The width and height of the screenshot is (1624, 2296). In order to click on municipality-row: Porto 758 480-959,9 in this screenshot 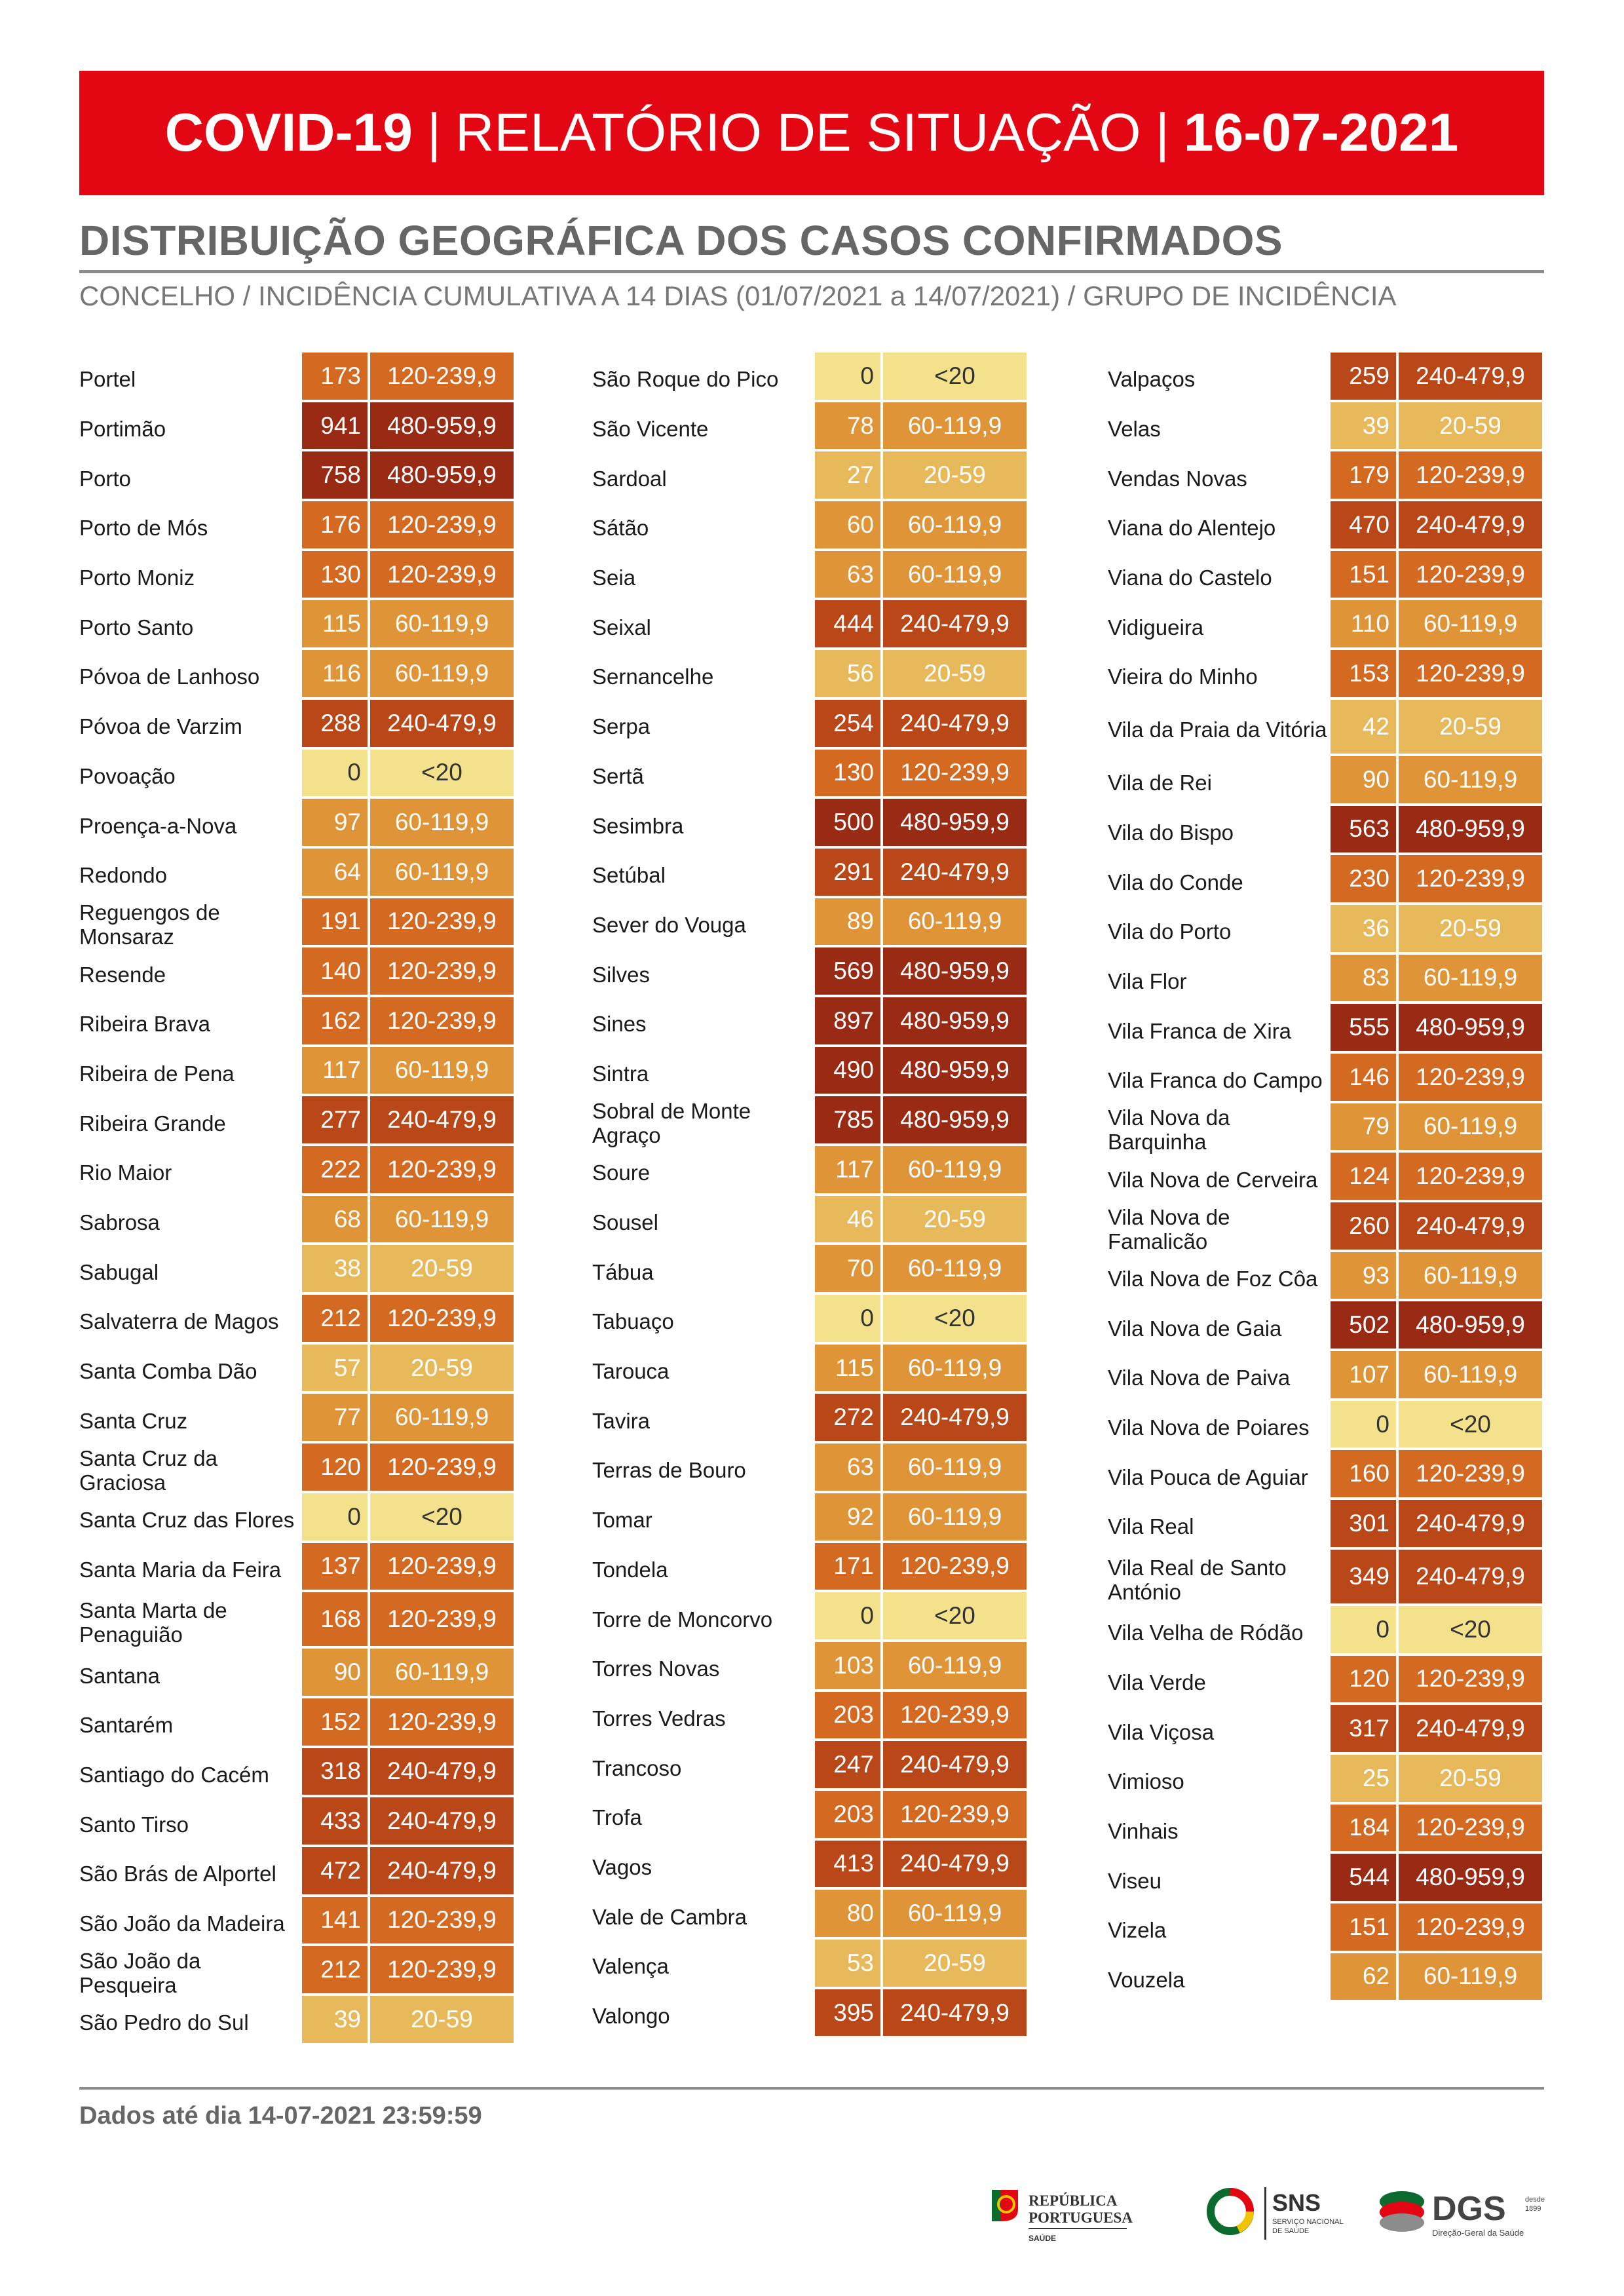, I will do `click(328, 476)`.